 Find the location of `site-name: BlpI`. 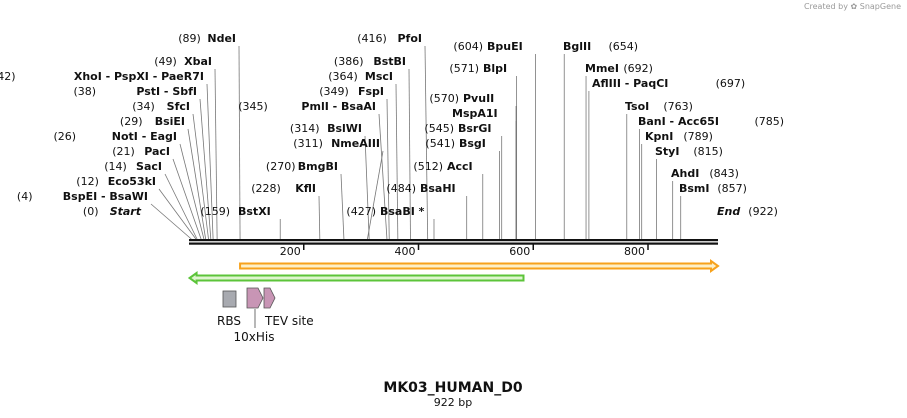

site-name: BlpI is located at coordinates (495, 68).